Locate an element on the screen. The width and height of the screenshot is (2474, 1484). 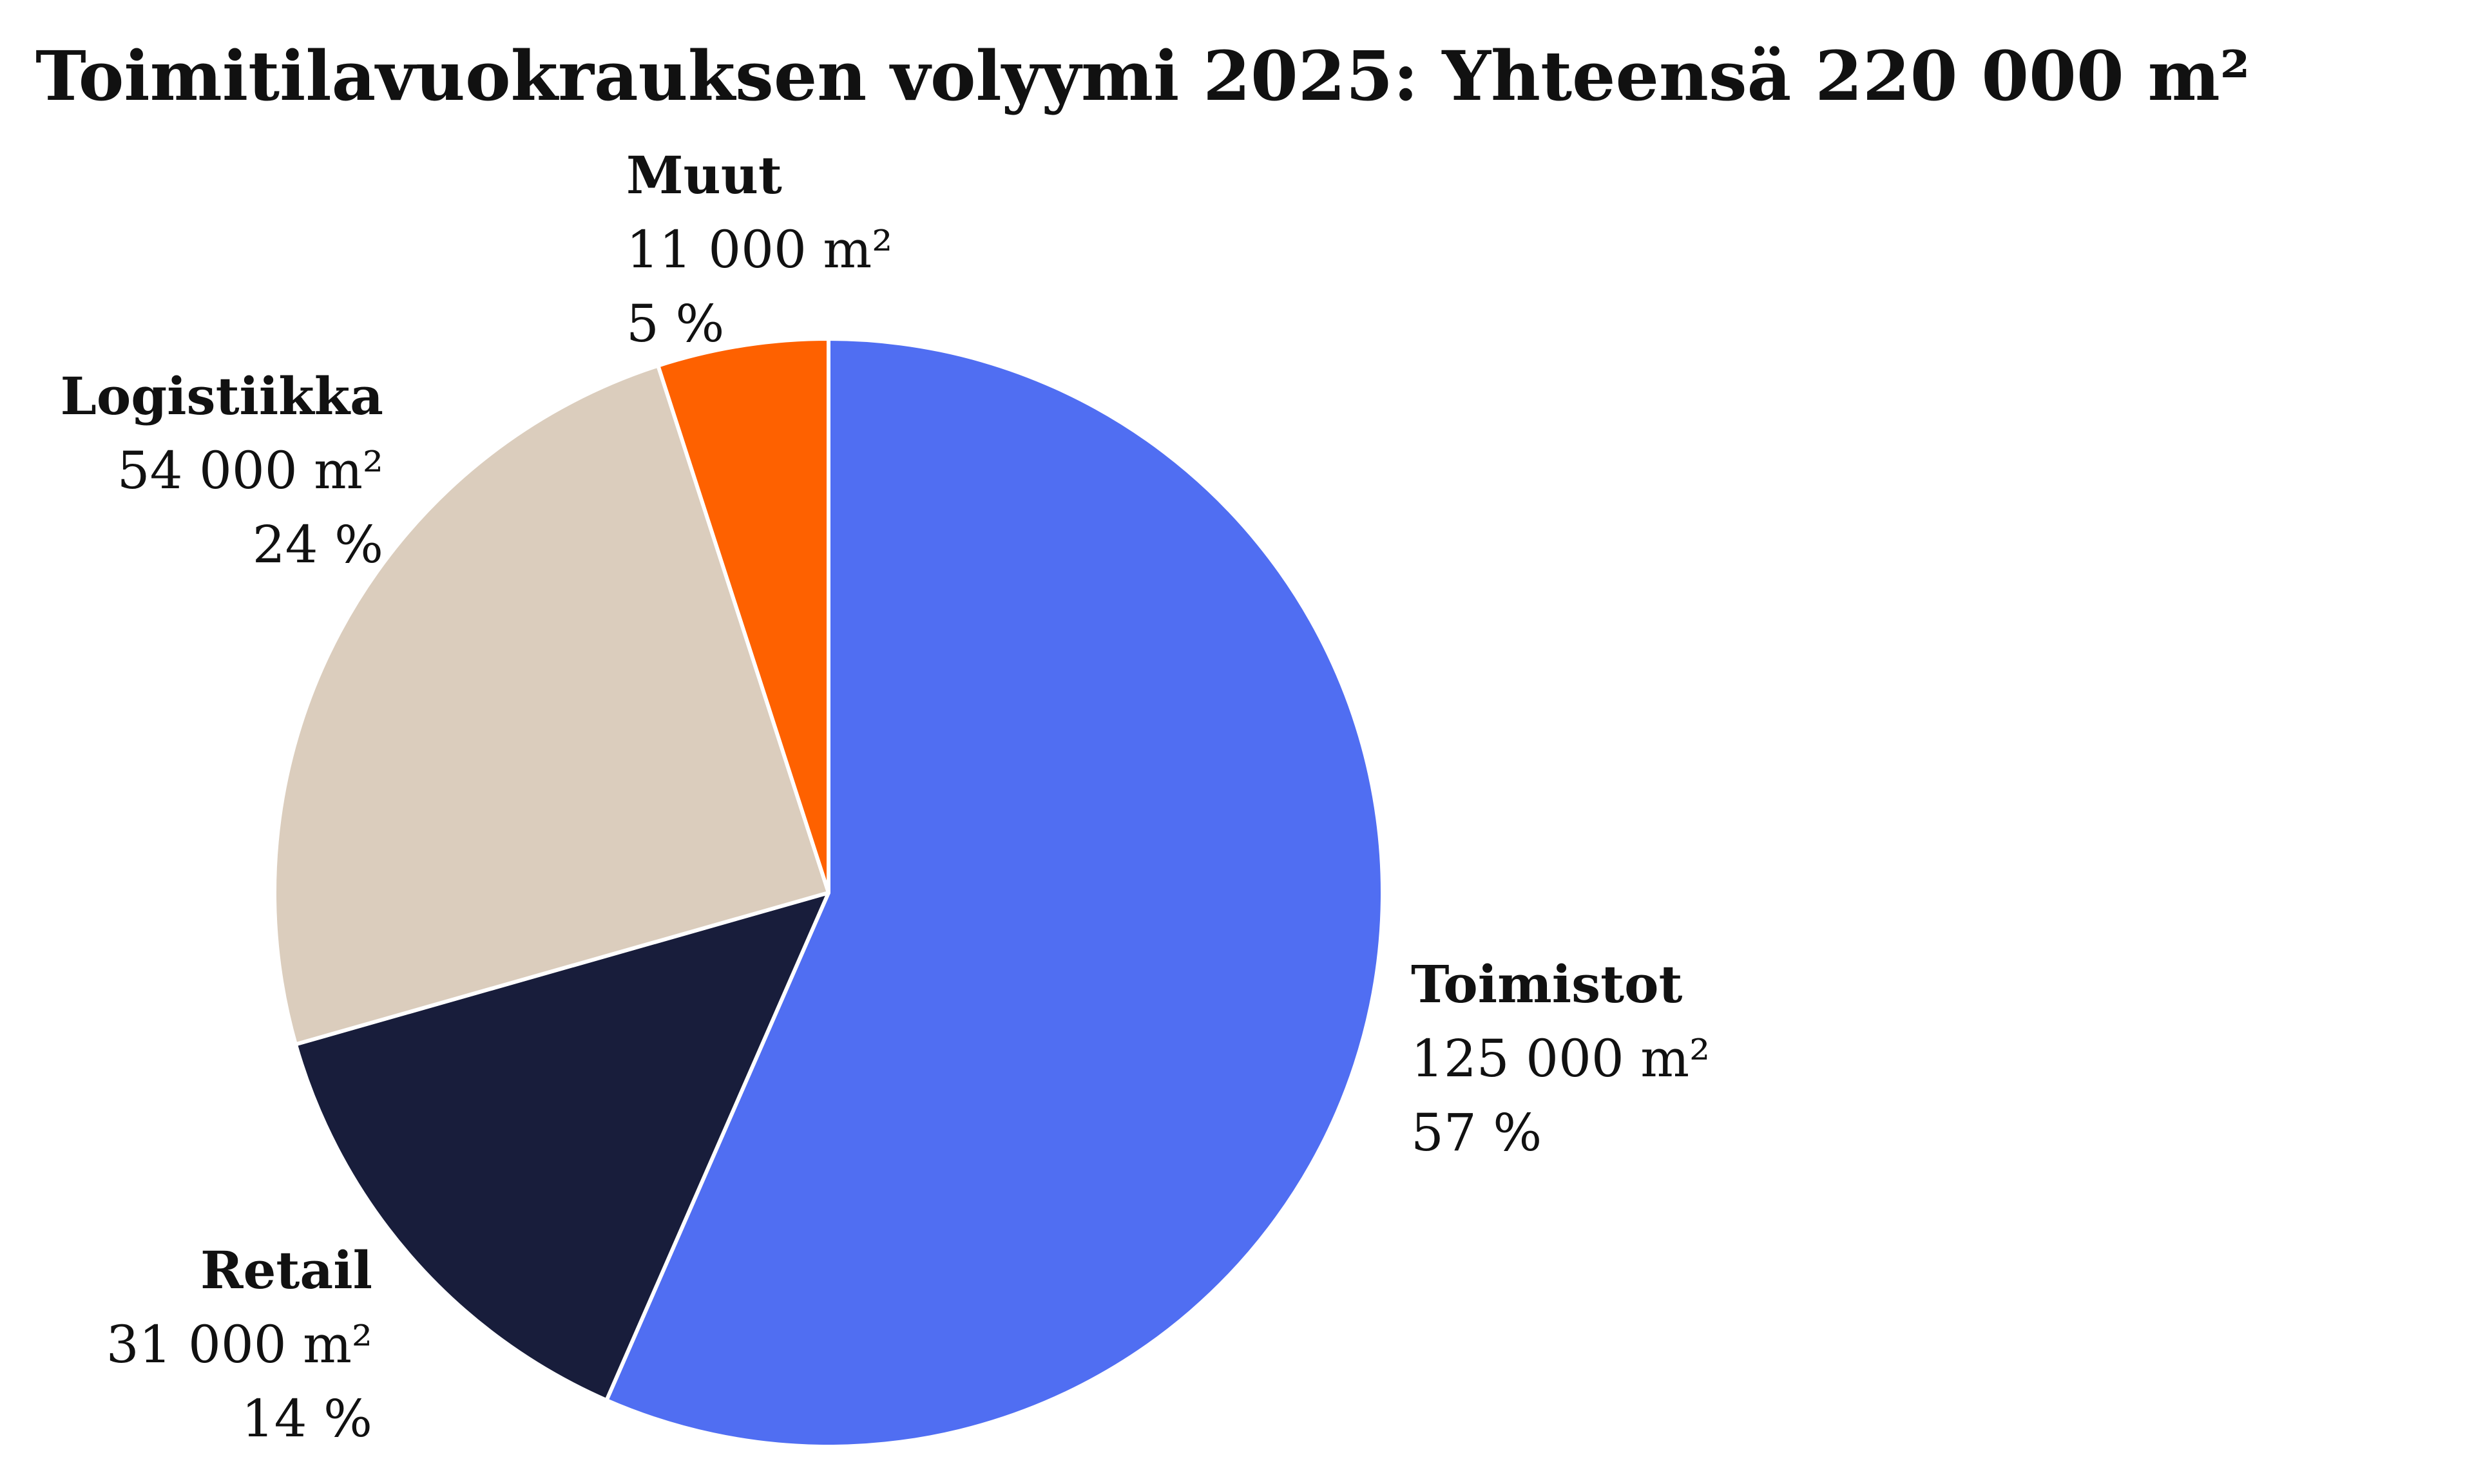
slice-value-text-toimistot: 125 000 m² is located at coordinates (1560, 1059).